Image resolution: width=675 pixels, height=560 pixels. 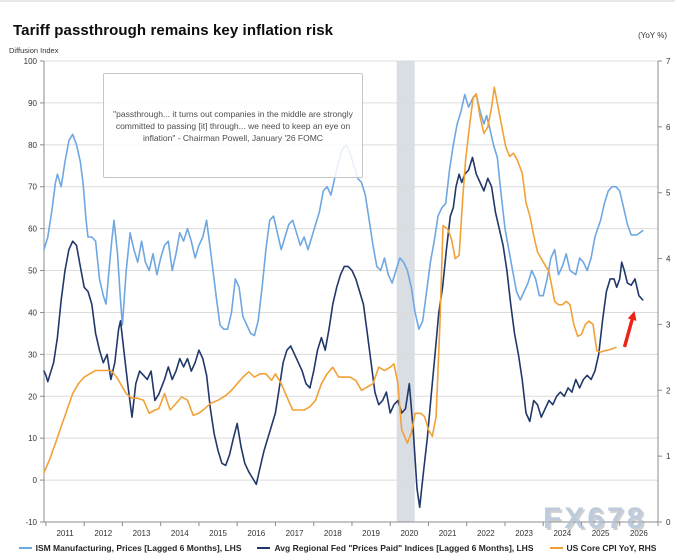 I want to click on svg-text: 40, so click(x=32, y=312).